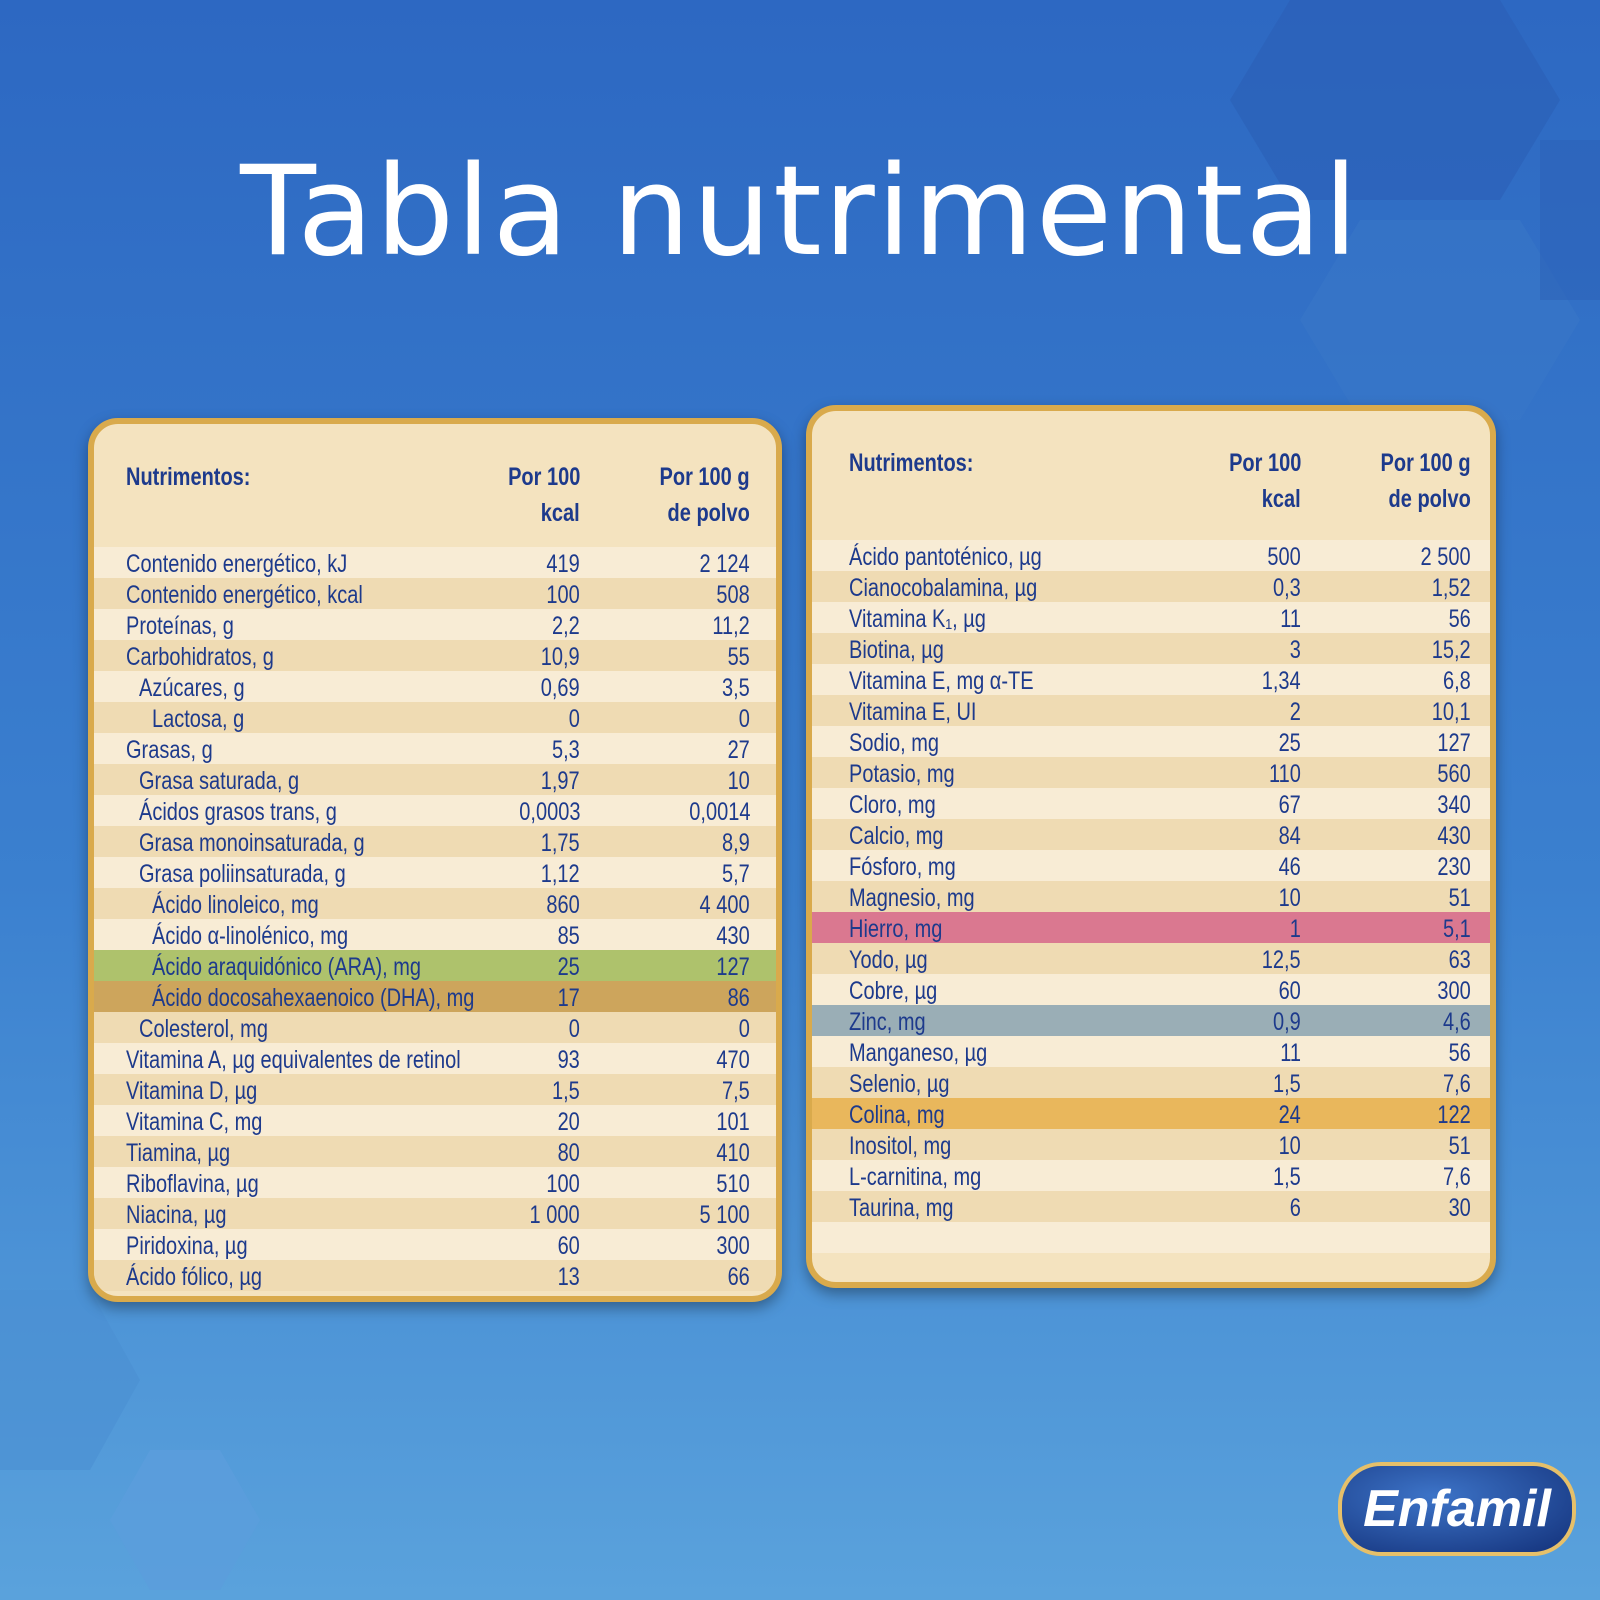 The image size is (1600, 1600). I want to click on value-per-100-kcal: 1,12, so click(560, 874).